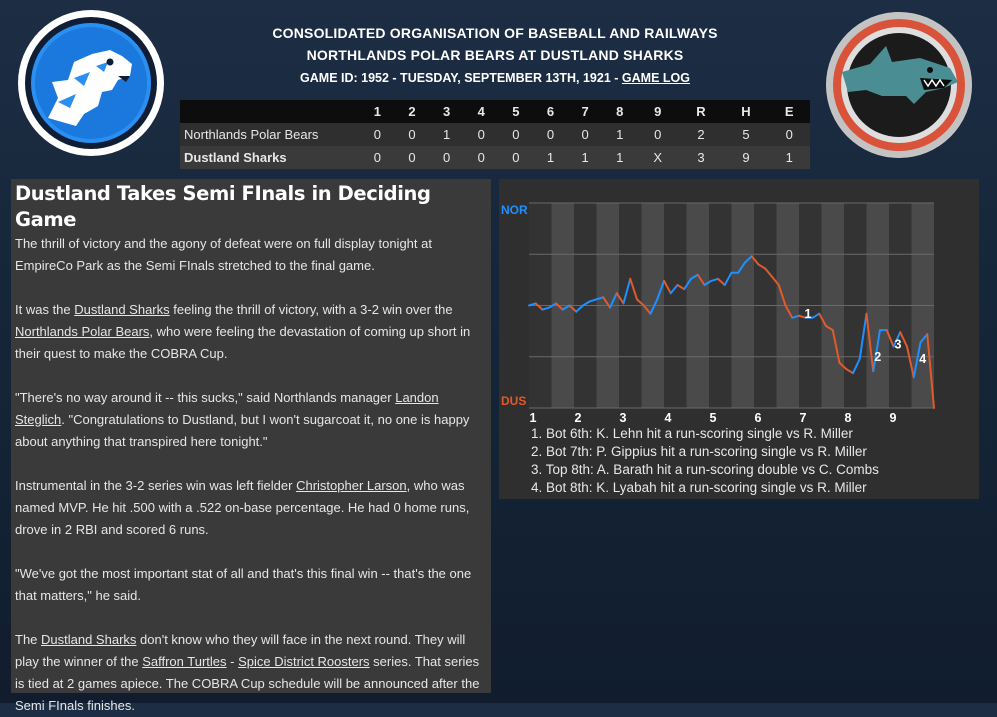 The height and width of the screenshot is (717, 997). I want to click on bottom-team-label: DUS, so click(513, 401).